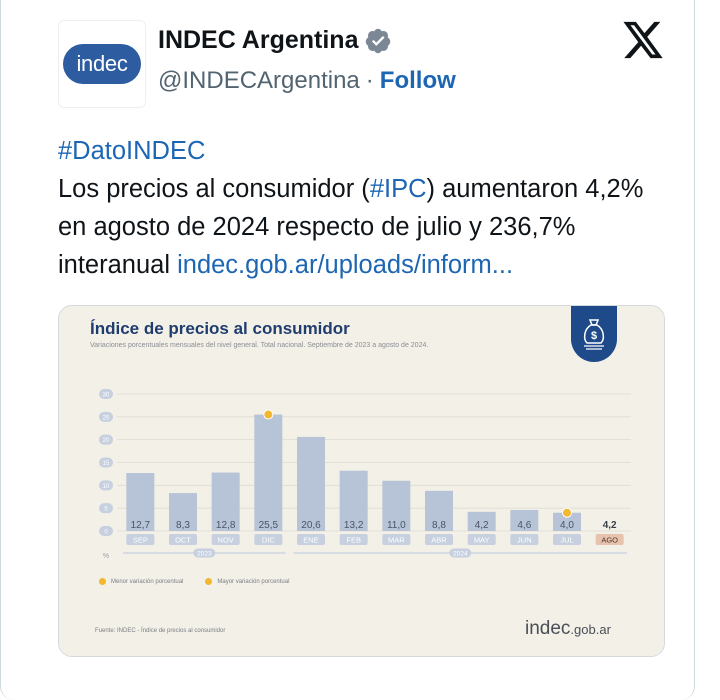  What do you see at coordinates (354, 525) in the screenshot?
I see `bar-value-label: 13,2` at bounding box center [354, 525].